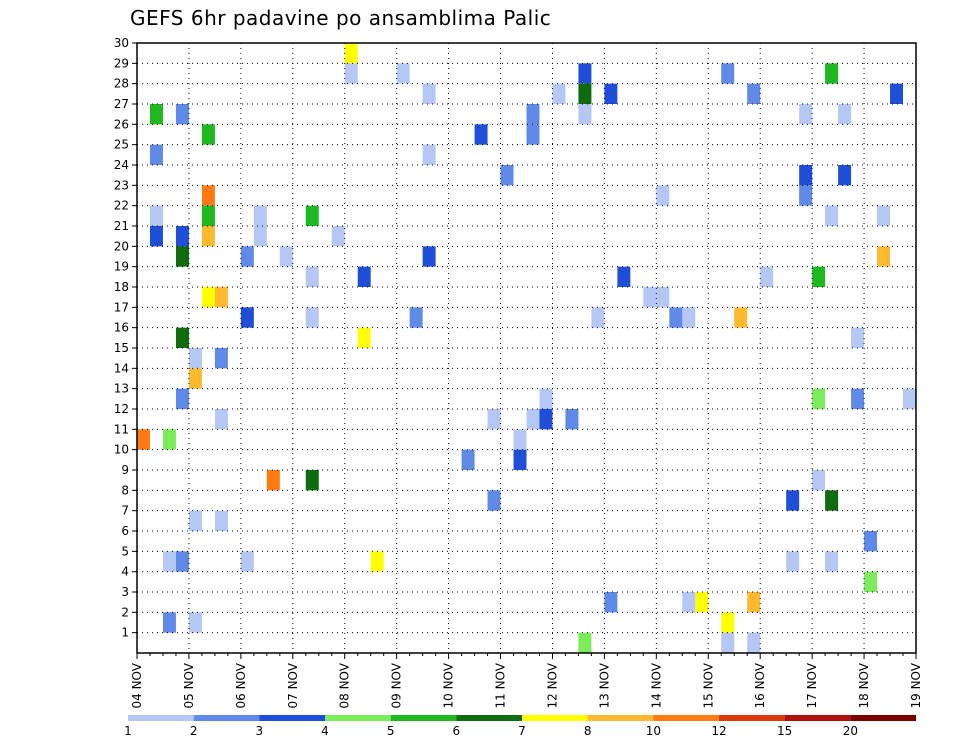  I want to click on y-tick-label: 29, so click(121, 63).